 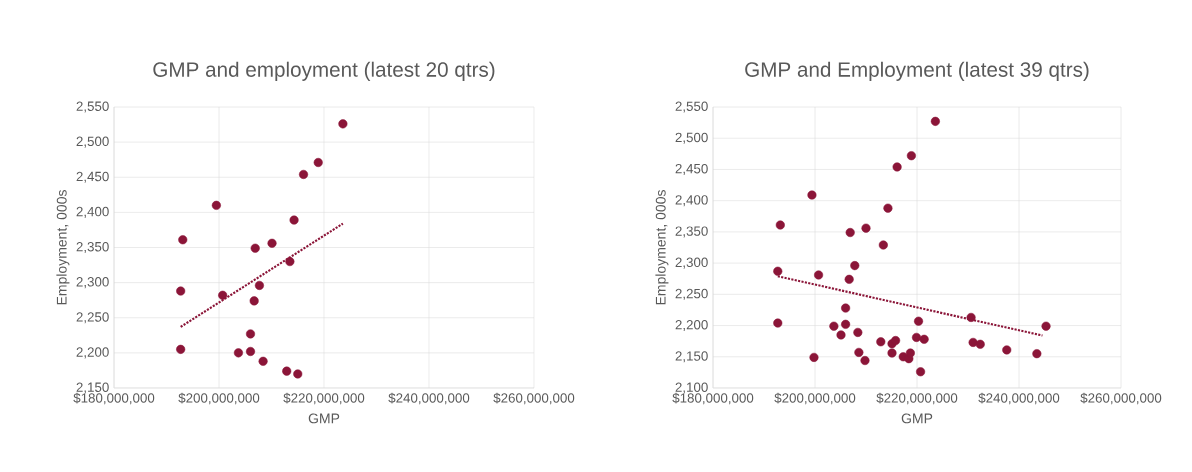 What do you see at coordinates (324, 71) in the screenshot?
I see `chart-title: GMP and employment (latest 20 qtrs)` at bounding box center [324, 71].